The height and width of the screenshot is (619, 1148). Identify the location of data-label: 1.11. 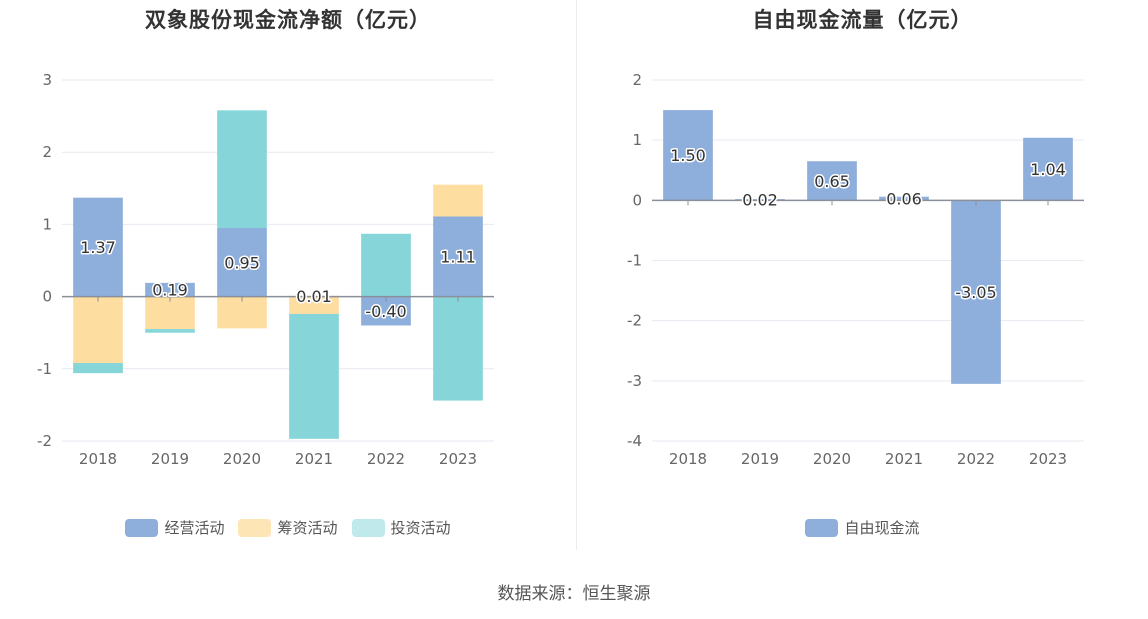
(458, 257).